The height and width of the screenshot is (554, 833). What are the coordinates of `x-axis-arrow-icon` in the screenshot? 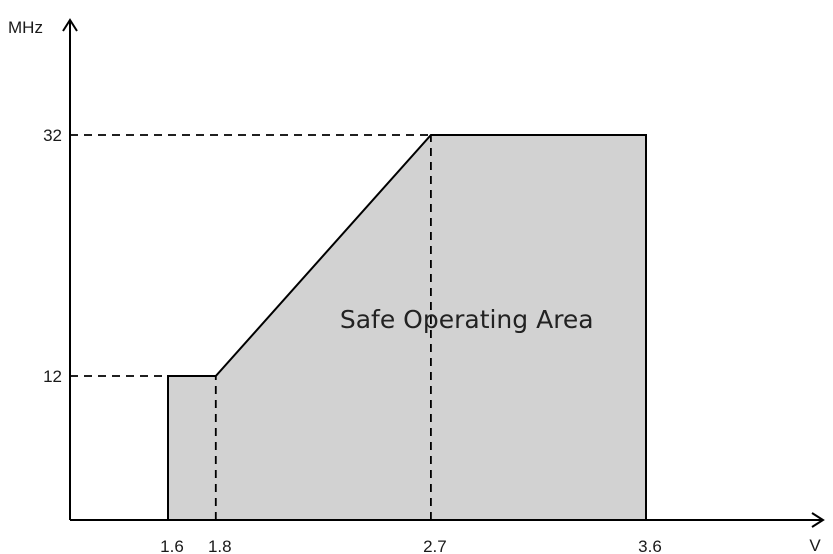 It's located at (818, 520).